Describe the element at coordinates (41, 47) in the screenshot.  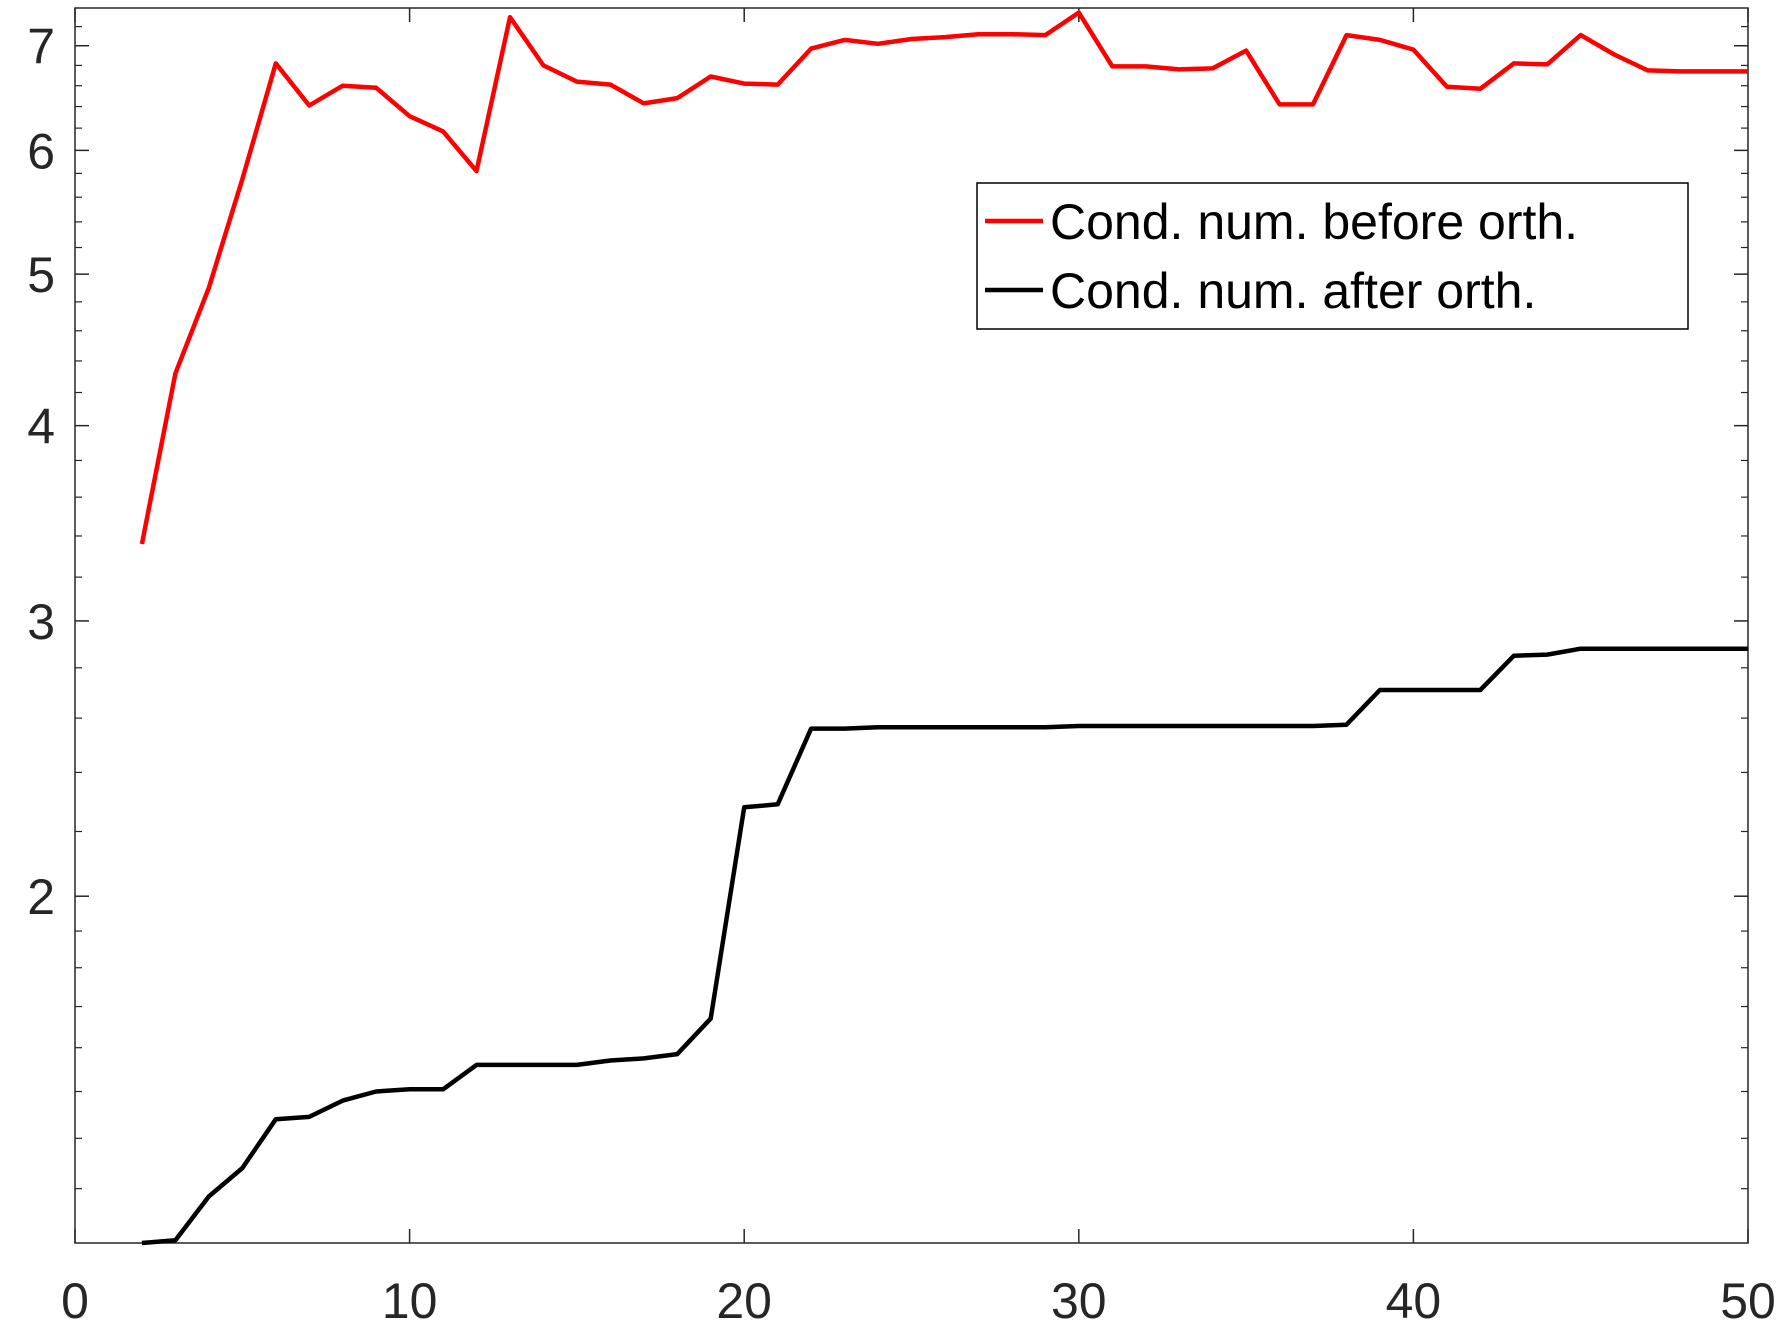
I see `y-tick-label: 7` at that location.